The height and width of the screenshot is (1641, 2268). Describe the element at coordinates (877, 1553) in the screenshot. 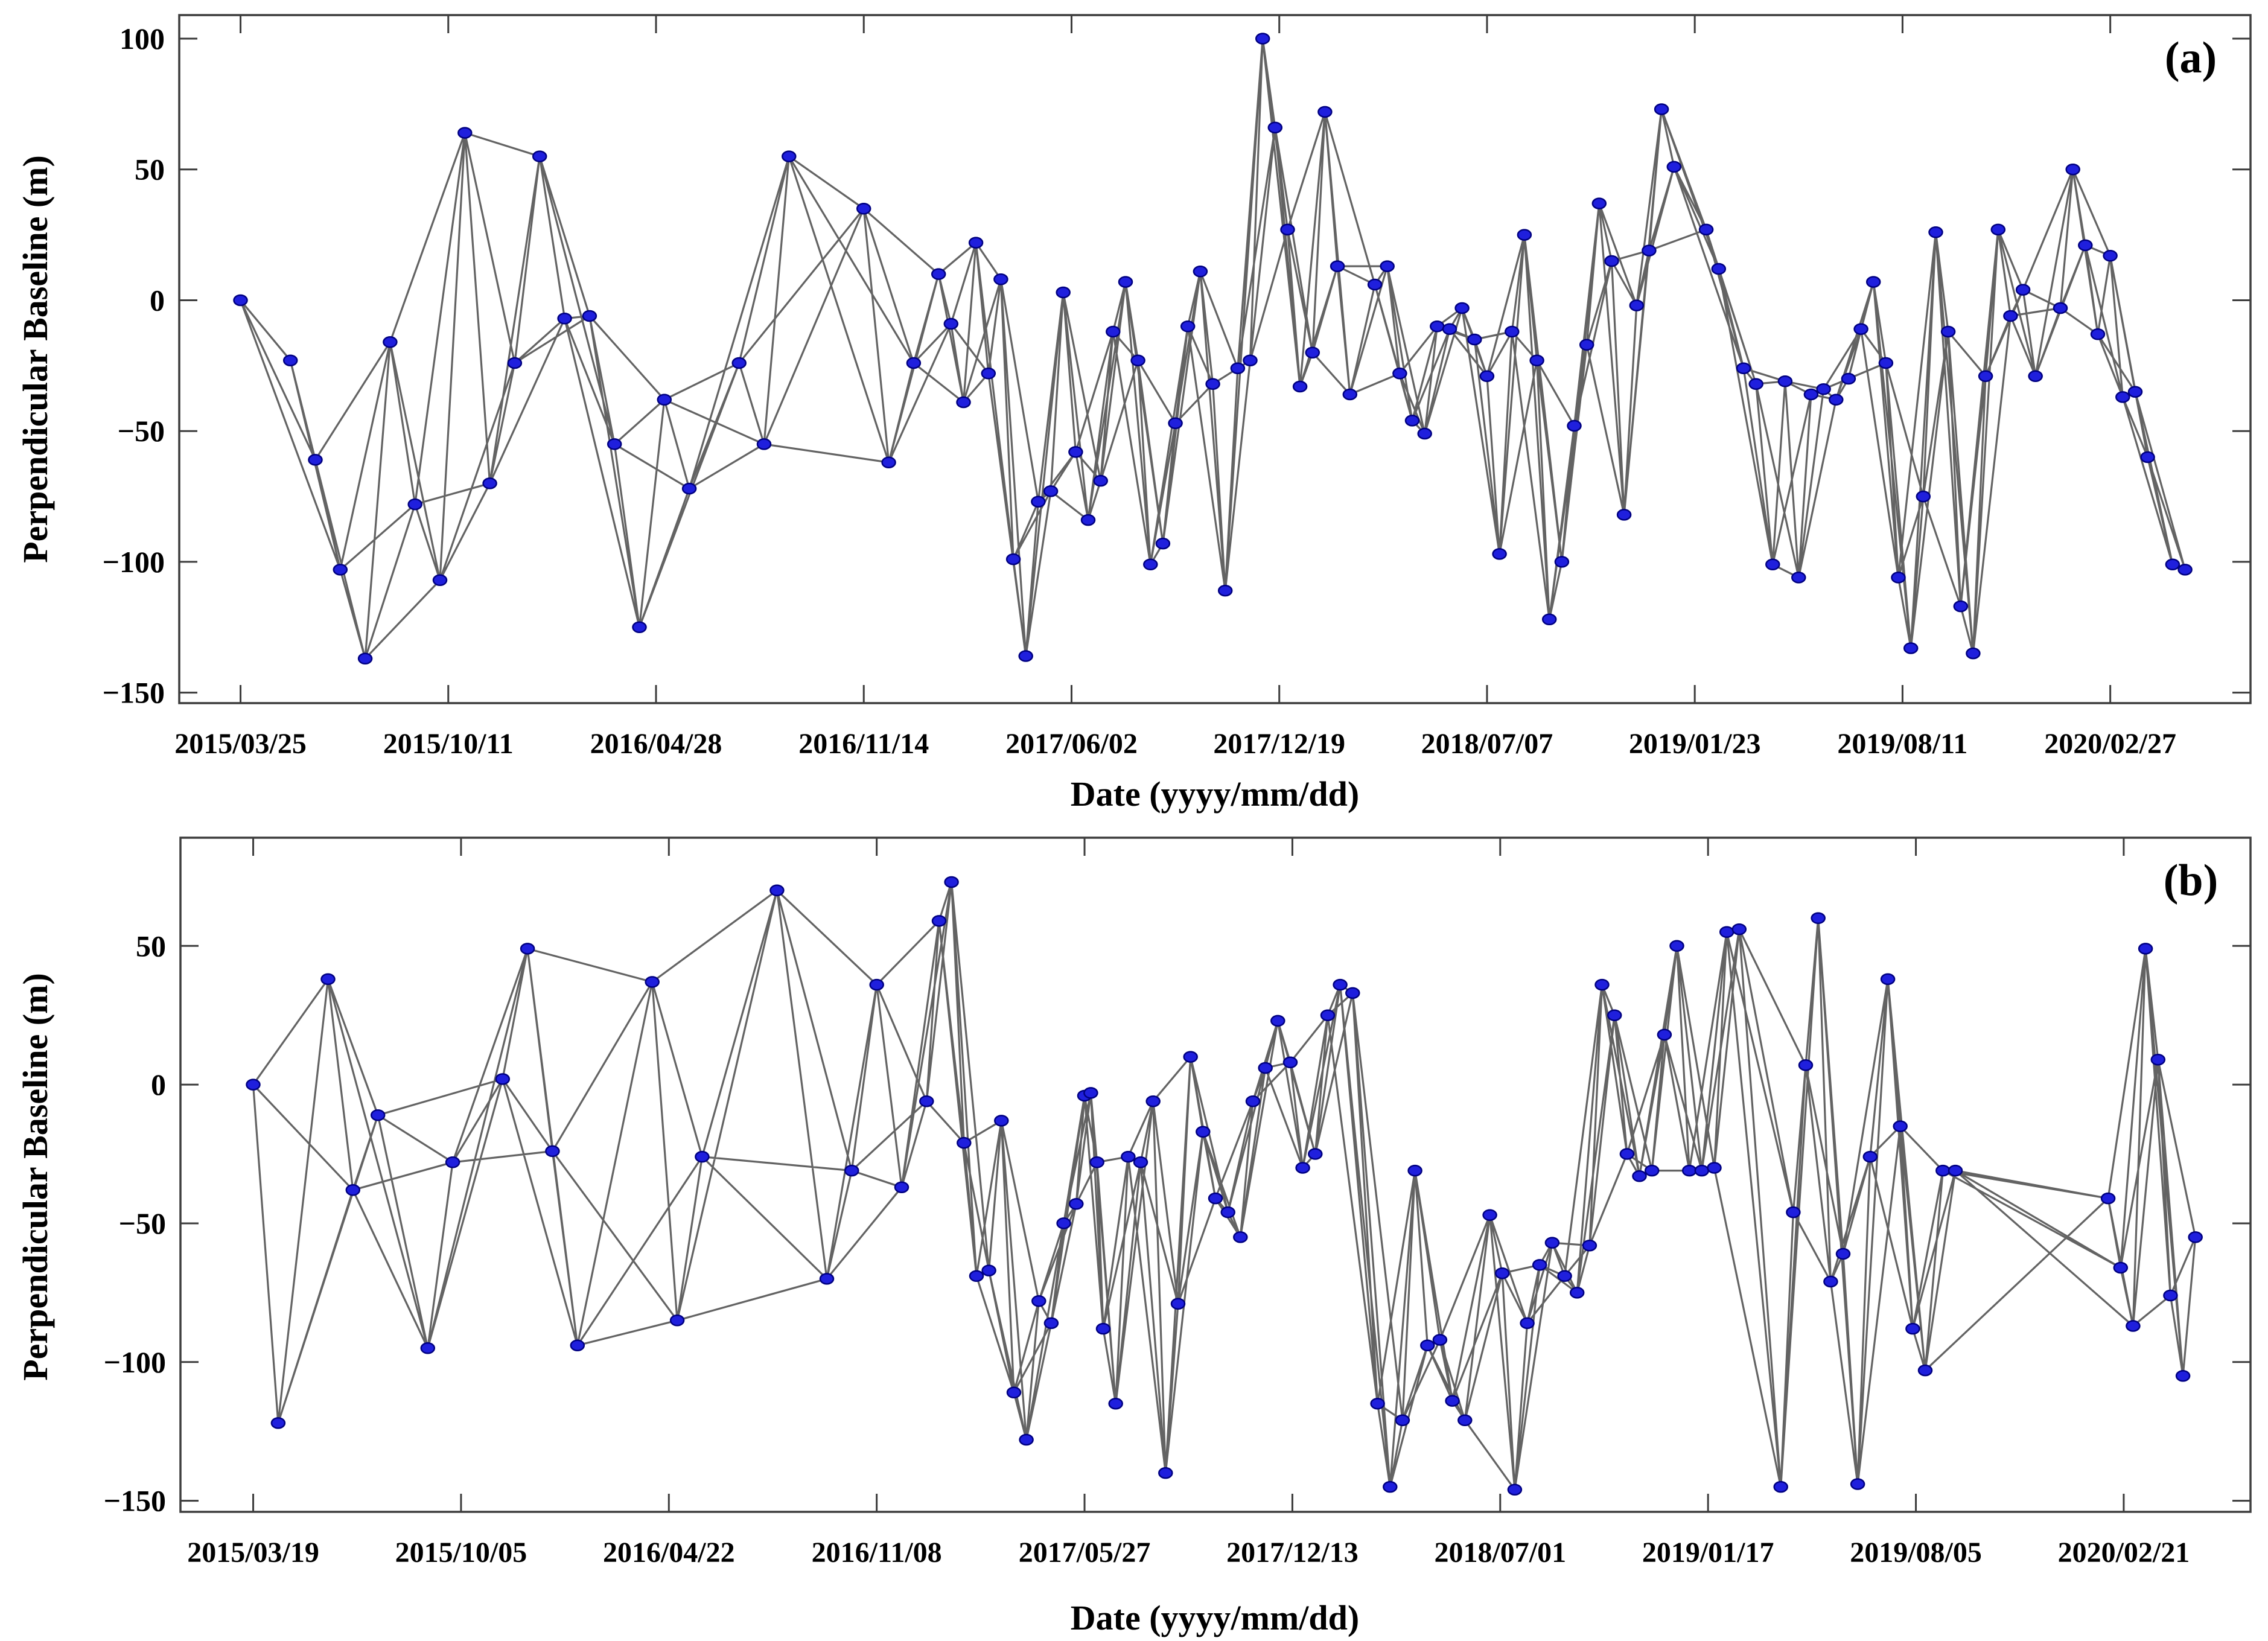

I see `x-tick-label: 2016/11/08` at that location.